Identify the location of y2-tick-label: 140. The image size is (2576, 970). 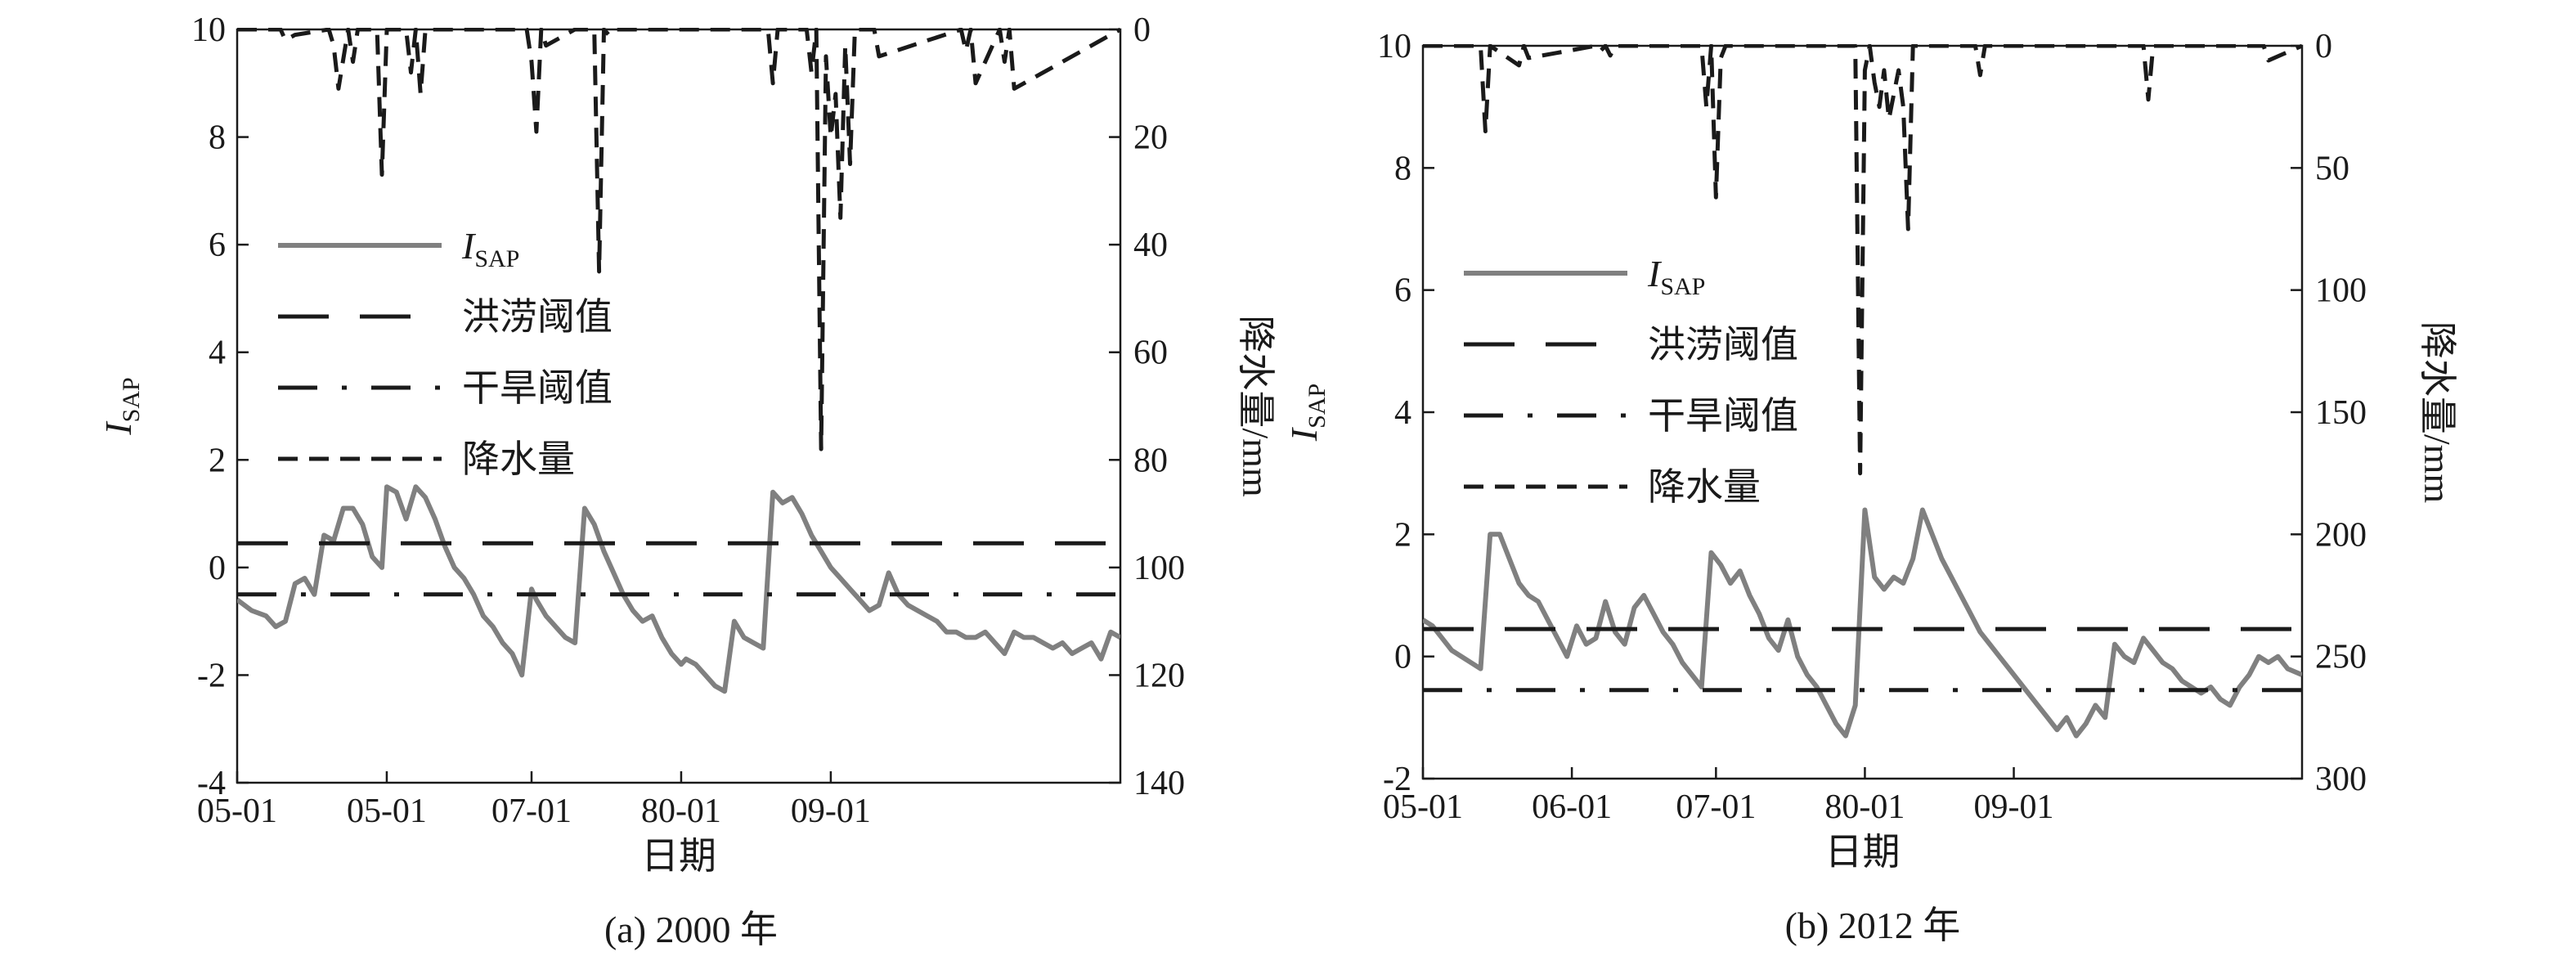
(1159, 783).